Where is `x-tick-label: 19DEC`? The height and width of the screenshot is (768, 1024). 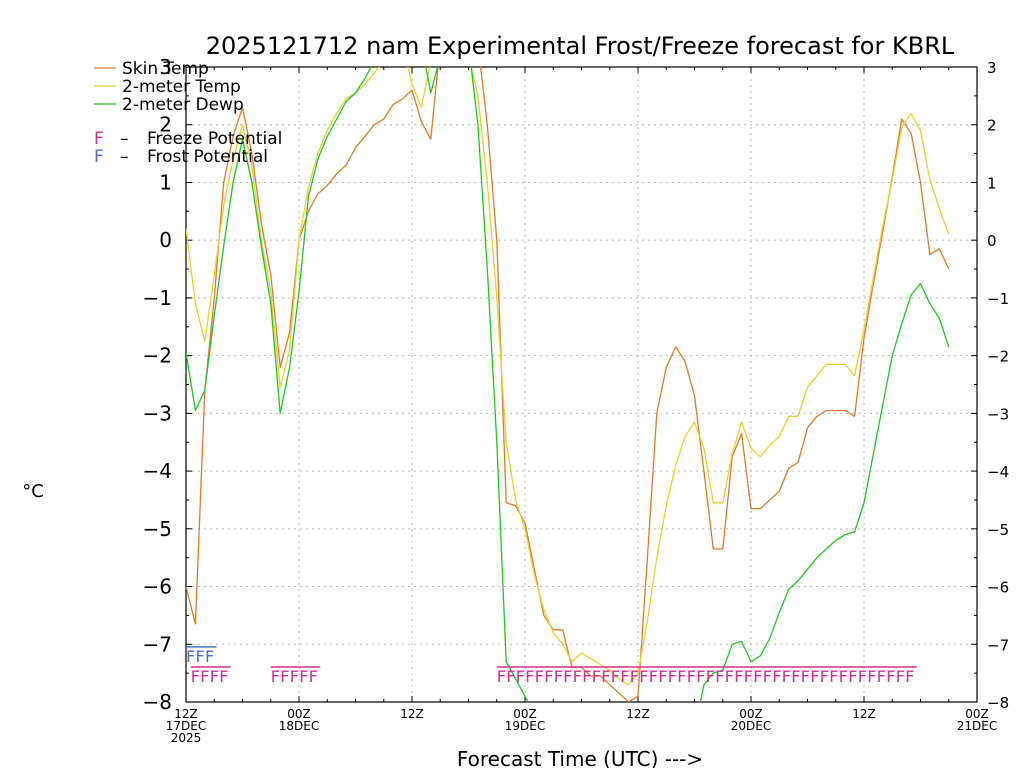 x-tick-label: 19DEC is located at coordinates (525, 726).